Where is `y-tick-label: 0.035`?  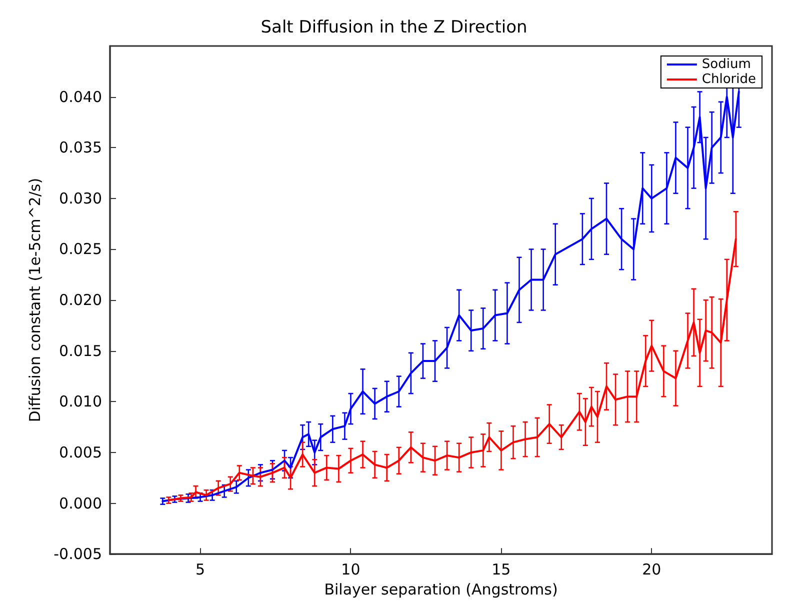
y-tick-label: 0.035 is located at coordinates (80, 147).